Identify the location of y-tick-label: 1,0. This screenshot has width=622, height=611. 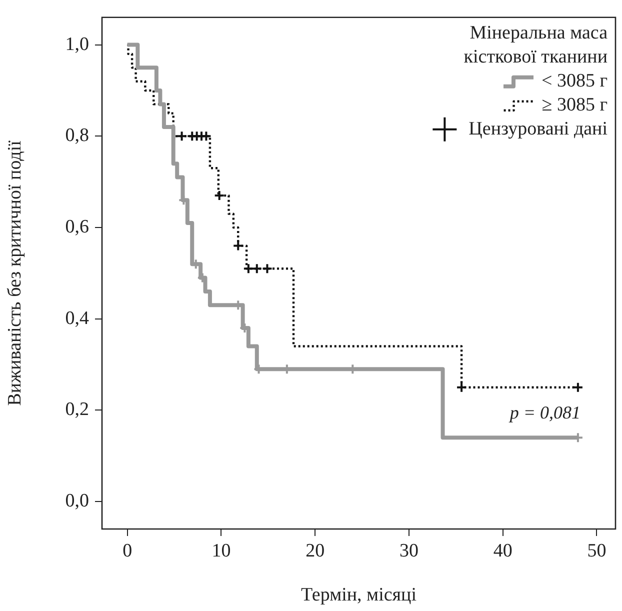
(77, 44).